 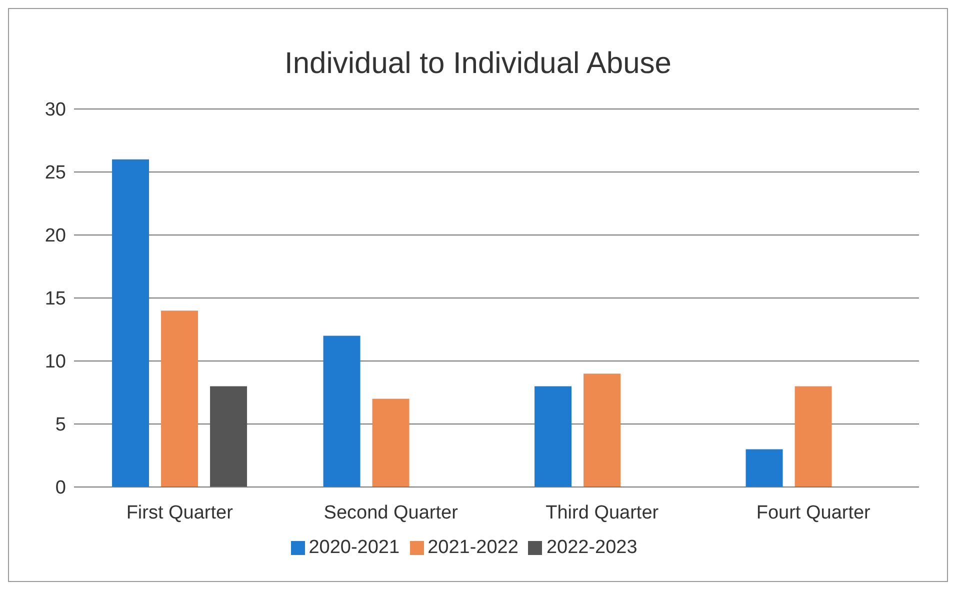 I want to click on y-tick-label: 10, so click(x=55, y=362).